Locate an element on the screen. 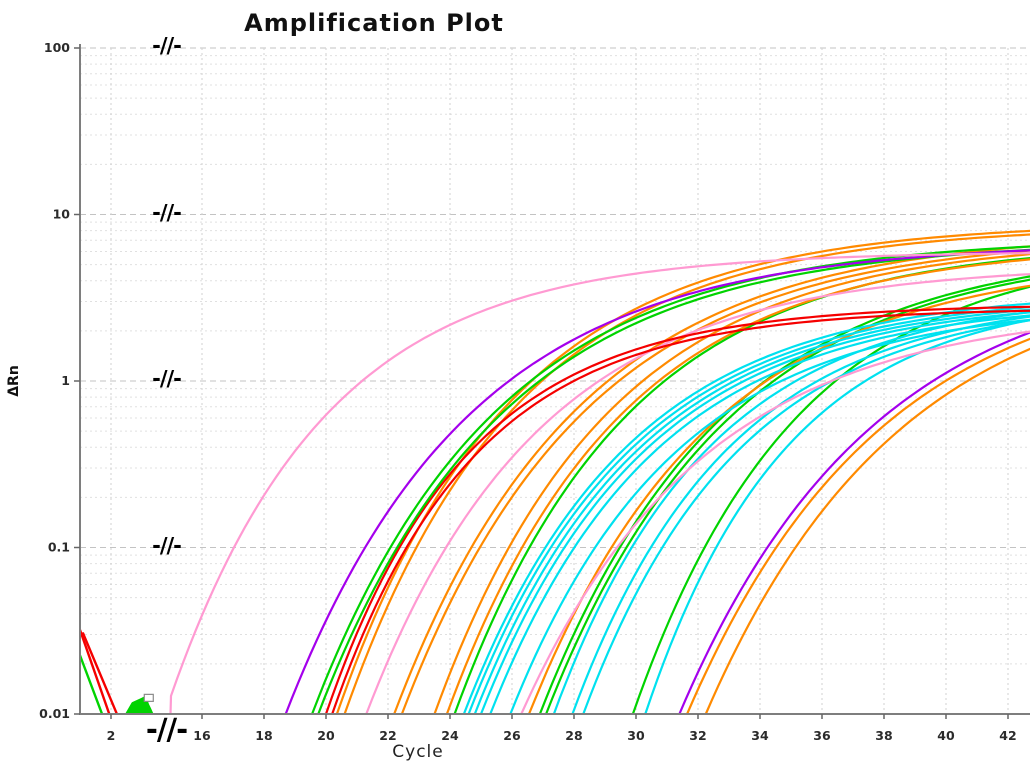 The height and width of the screenshot is (766, 1030). chart-title: Amplification Plot is located at coordinates (374, 23).